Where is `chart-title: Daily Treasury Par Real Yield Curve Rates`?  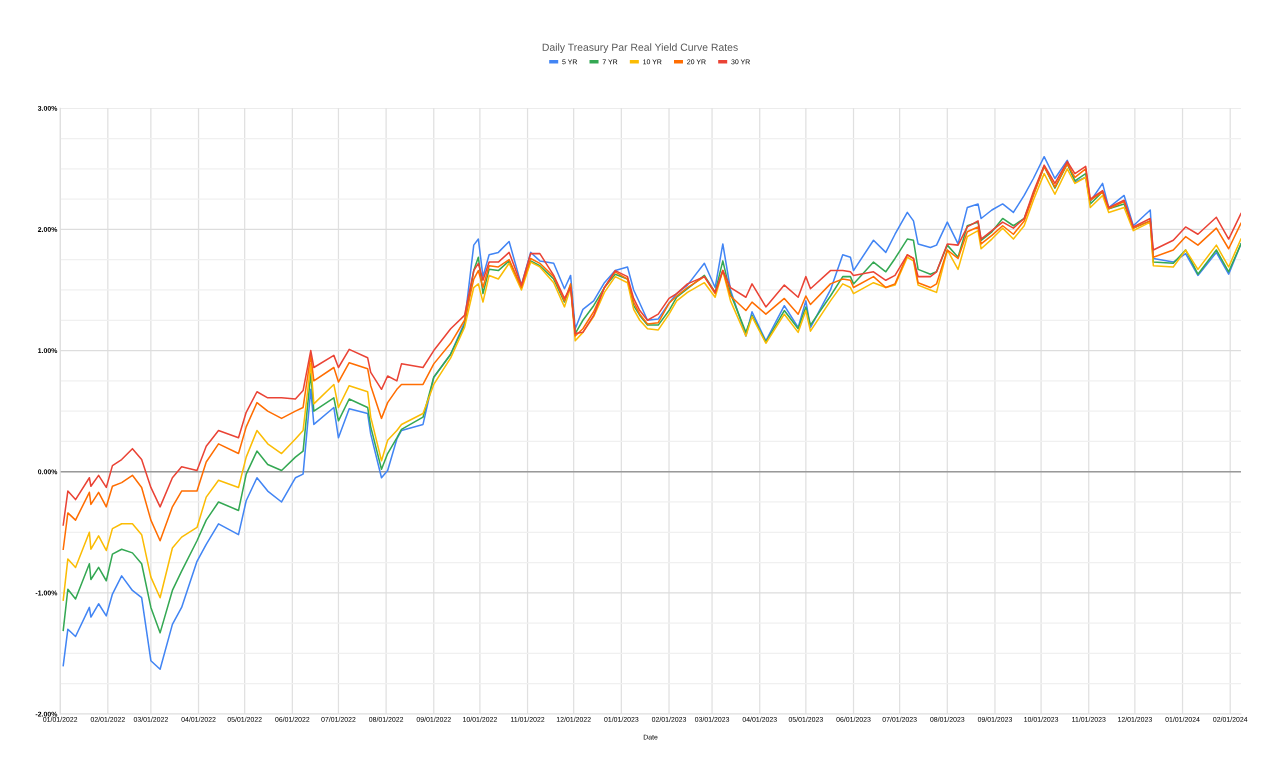 chart-title: Daily Treasury Par Real Yield Curve Rates is located at coordinates (640, 48).